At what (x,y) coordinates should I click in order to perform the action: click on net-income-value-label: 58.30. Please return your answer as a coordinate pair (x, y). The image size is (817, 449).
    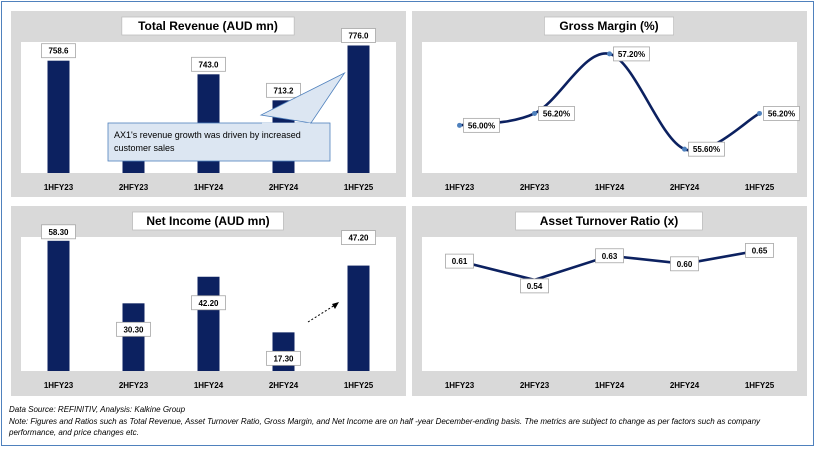
    Looking at the image, I should click on (58, 232).